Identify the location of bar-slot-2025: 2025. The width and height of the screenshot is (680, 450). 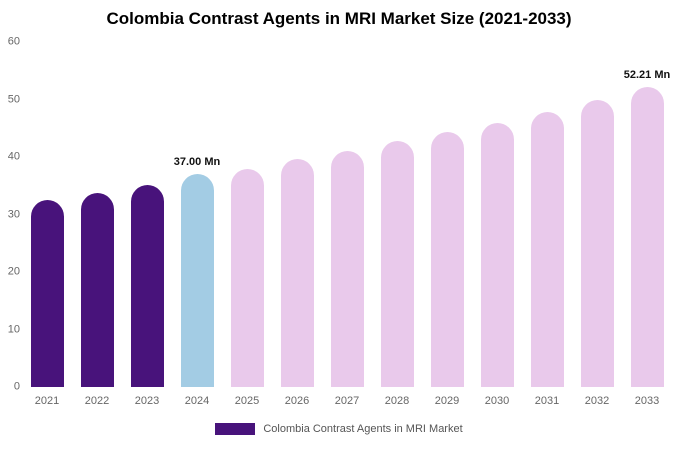
(247, 224).